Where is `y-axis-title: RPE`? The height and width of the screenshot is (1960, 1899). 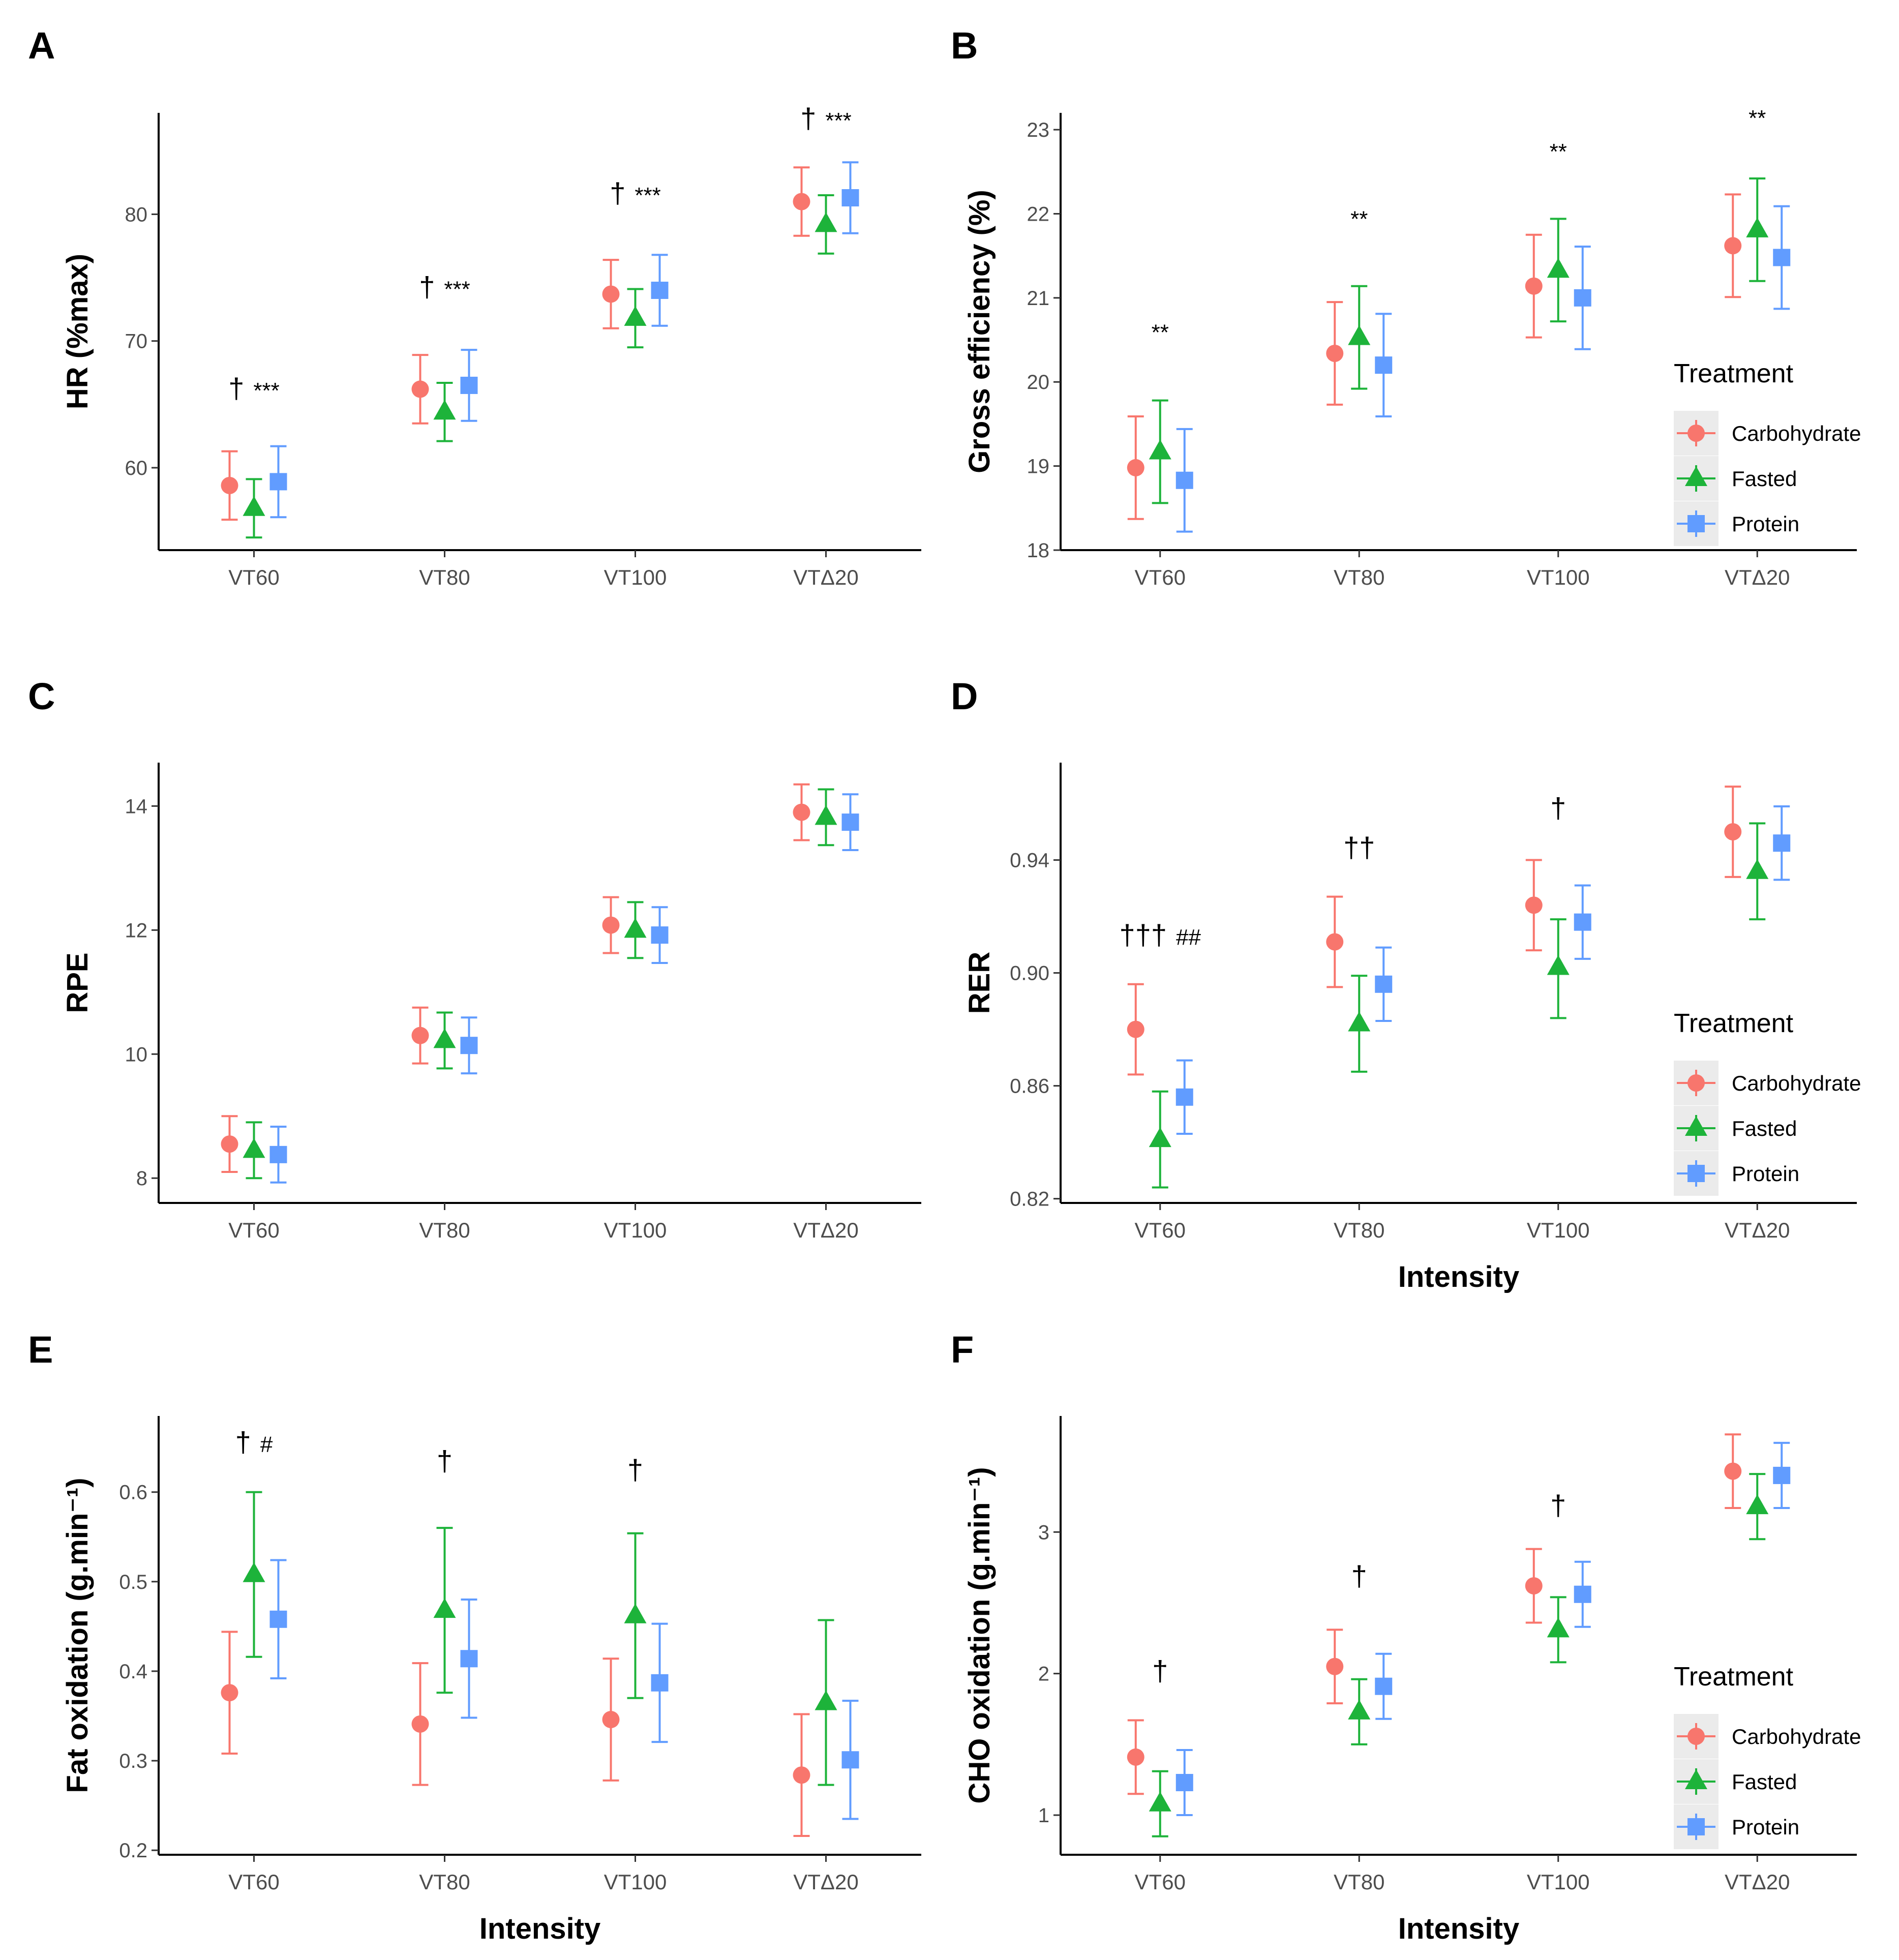 y-axis-title: RPE is located at coordinates (77, 982).